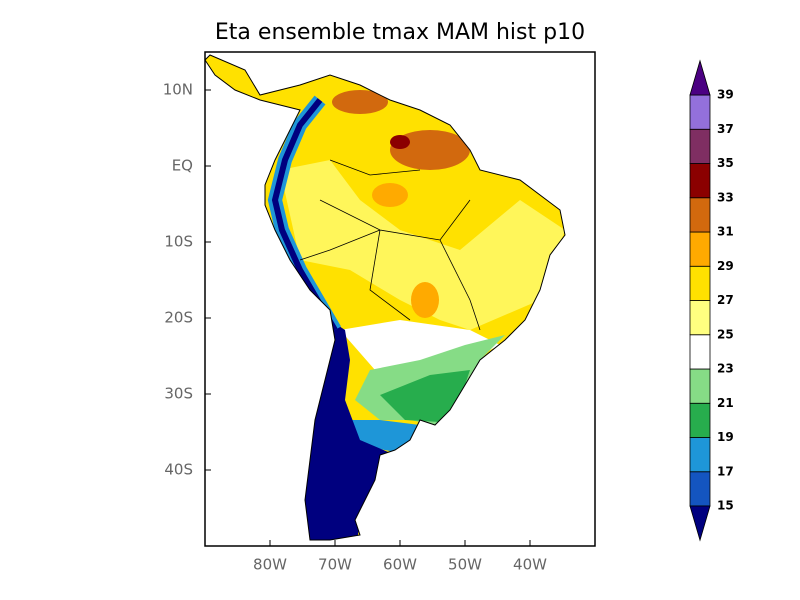 This screenshot has height=600, width=800. What do you see at coordinates (725, 300) in the screenshot?
I see `colorbar-label: 27` at bounding box center [725, 300].